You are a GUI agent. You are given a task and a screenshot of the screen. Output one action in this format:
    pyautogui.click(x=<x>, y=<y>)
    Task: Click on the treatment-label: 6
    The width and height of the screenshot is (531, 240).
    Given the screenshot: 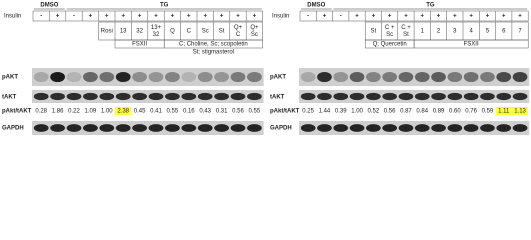 What is the action you would take?
    pyautogui.click(x=504, y=32)
    